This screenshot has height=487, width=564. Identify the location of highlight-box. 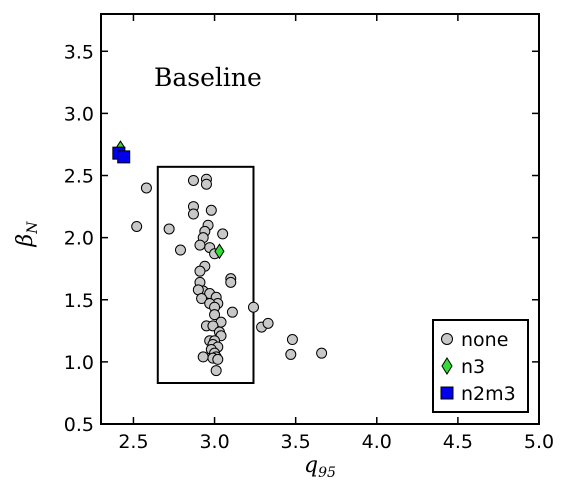
(205, 274).